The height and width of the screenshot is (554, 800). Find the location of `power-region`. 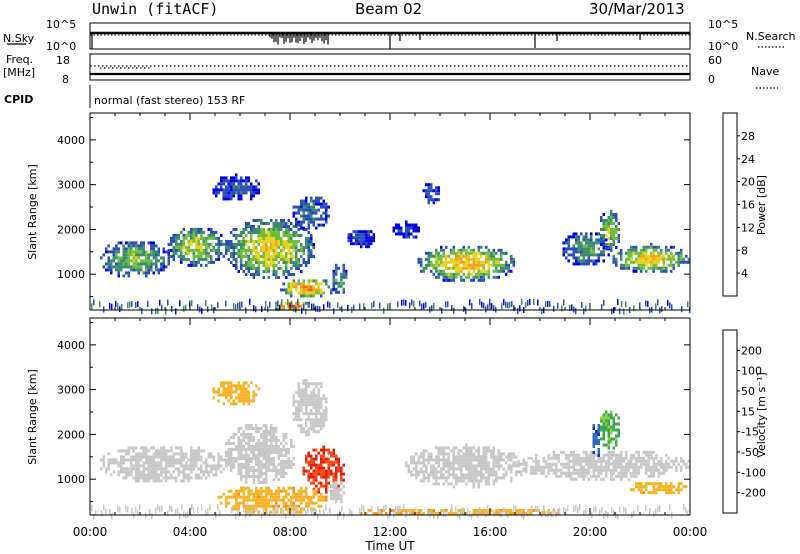

power-region is located at coordinates (135, 259).